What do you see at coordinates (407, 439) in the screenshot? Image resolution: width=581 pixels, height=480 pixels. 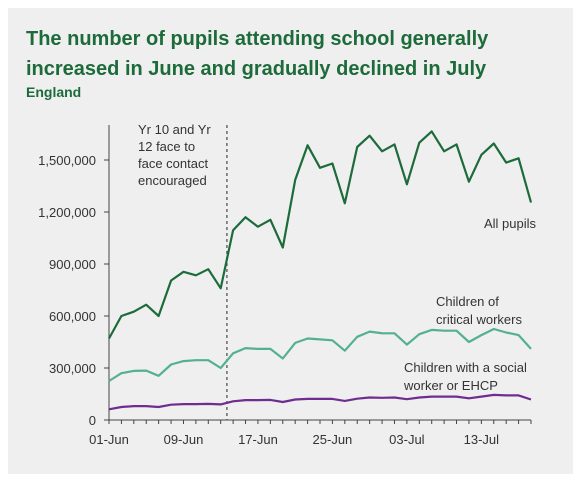 I see `x-tick-label: 03-Jul` at bounding box center [407, 439].